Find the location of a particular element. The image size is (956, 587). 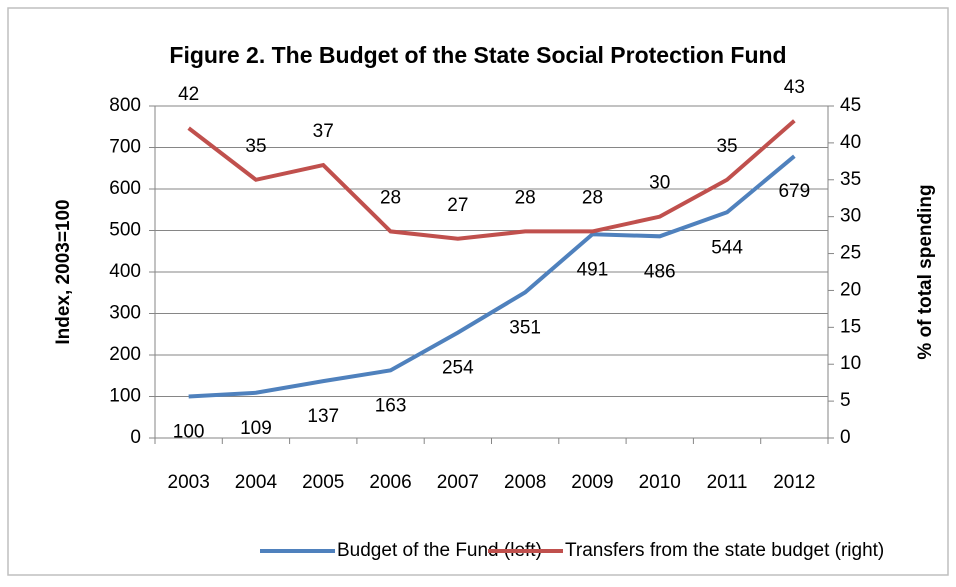

x-tick-label: 2011 is located at coordinates (727, 482).